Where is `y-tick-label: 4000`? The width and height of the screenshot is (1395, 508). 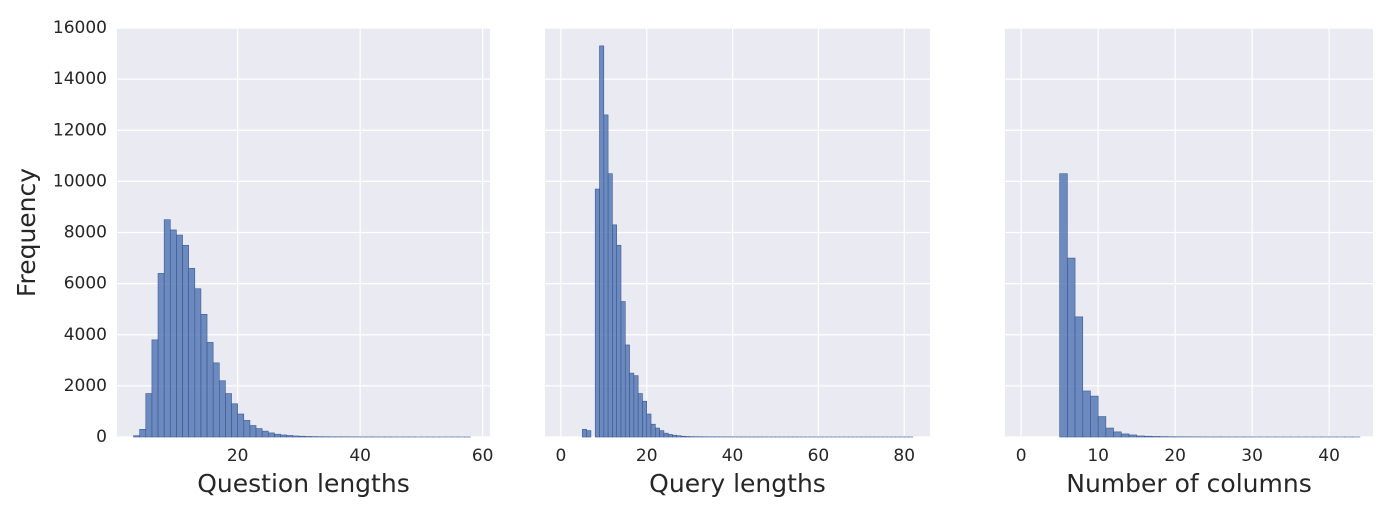
y-tick-label: 4000 is located at coordinates (85, 335).